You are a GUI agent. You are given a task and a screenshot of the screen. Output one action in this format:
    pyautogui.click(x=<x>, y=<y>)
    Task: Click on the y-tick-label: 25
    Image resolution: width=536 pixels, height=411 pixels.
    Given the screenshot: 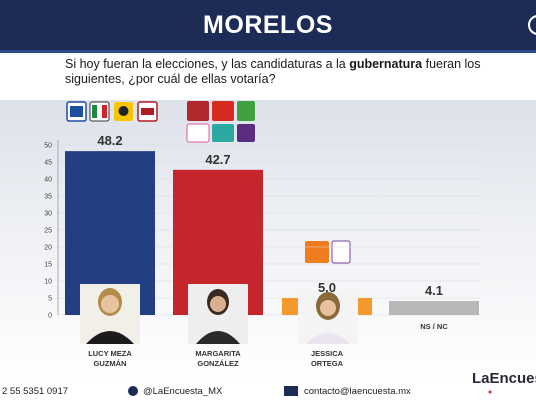 What is the action you would take?
    pyautogui.click(x=48, y=231)
    